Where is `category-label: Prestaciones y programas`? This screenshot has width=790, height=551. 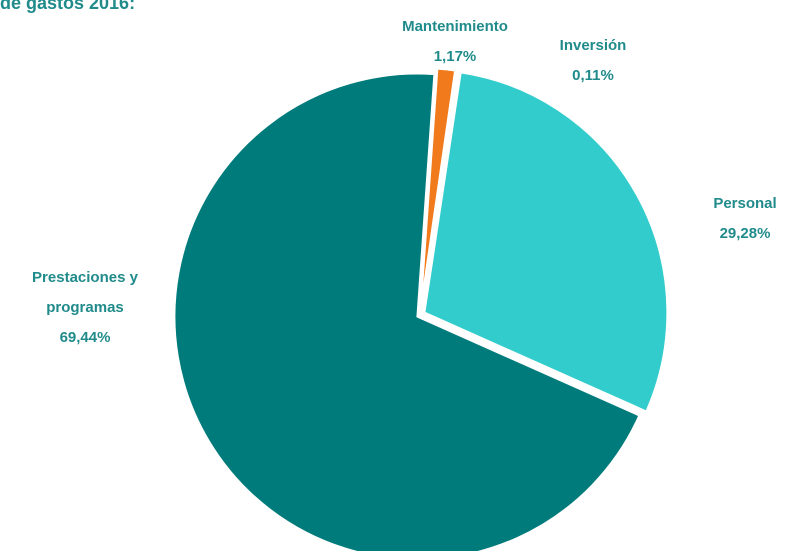 category-label: Prestaciones y programas is located at coordinates (85, 292).